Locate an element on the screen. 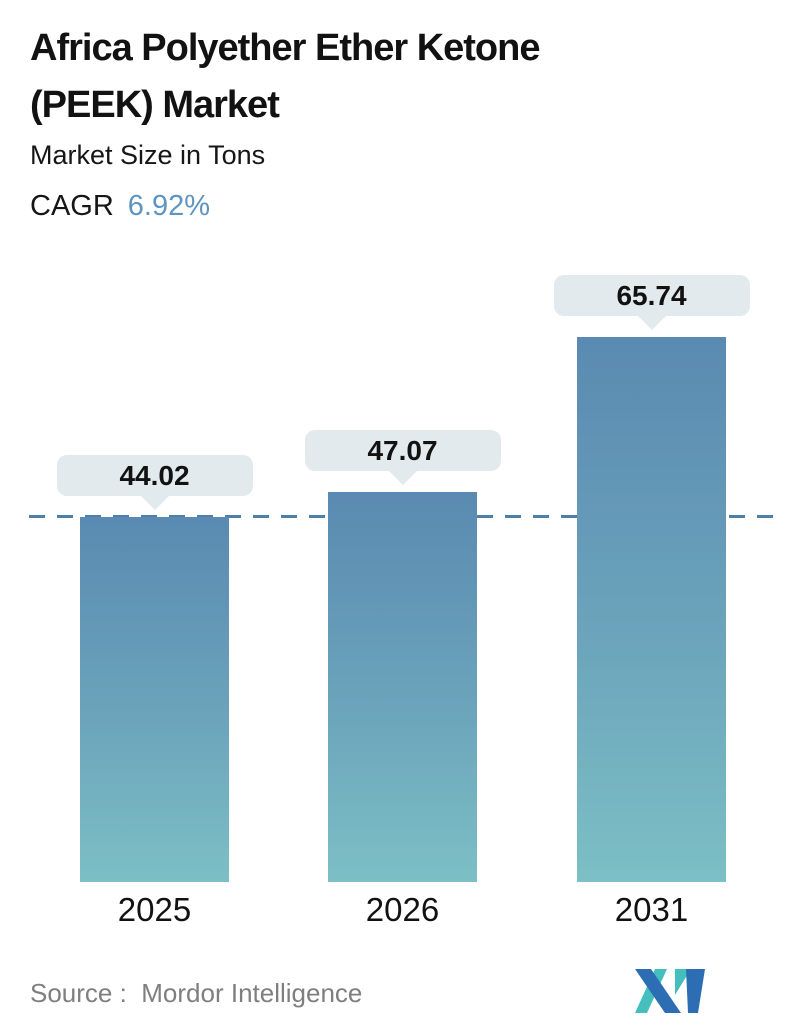 This screenshot has width=796, height=1034. category-label: 2025 is located at coordinates (154, 909).